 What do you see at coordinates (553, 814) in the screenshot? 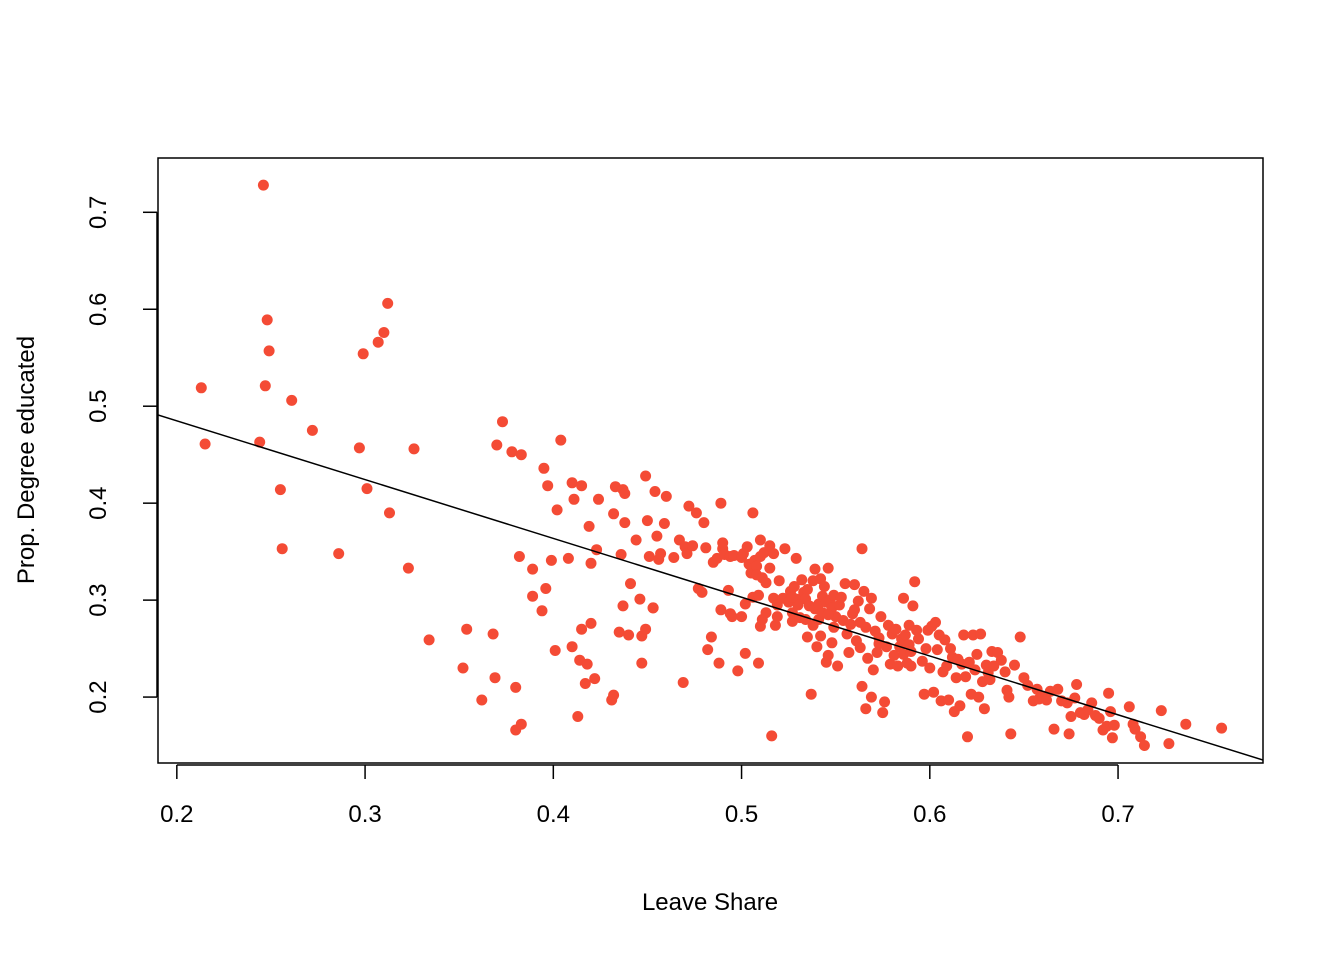
I see `x-tick-label: 0.4` at bounding box center [553, 814].